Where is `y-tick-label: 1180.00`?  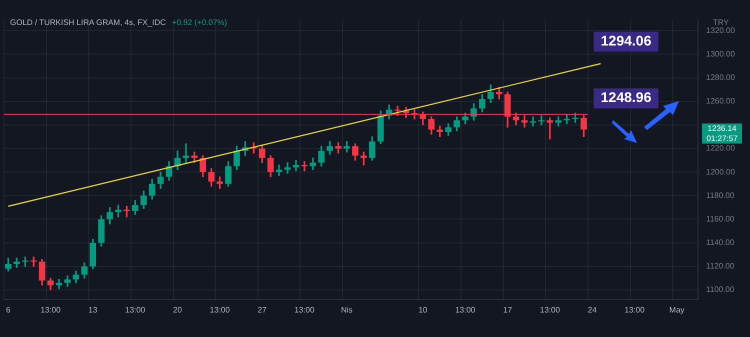 y-tick-label: 1180.00 is located at coordinates (720, 195).